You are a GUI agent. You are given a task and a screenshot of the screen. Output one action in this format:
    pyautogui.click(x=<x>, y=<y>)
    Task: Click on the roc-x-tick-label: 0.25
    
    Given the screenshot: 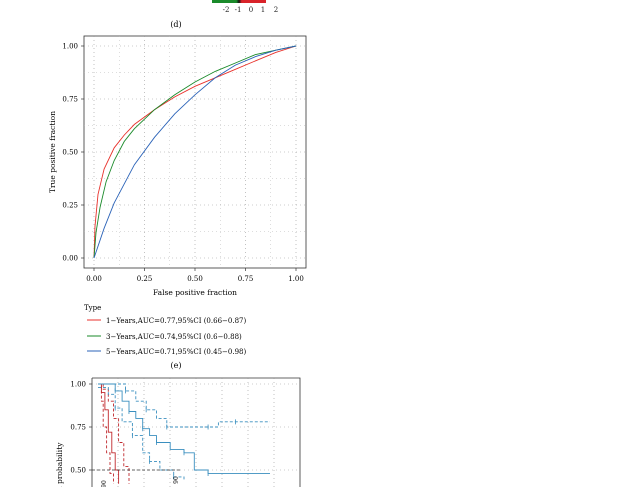 What is the action you would take?
    pyautogui.click(x=145, y=279)
    